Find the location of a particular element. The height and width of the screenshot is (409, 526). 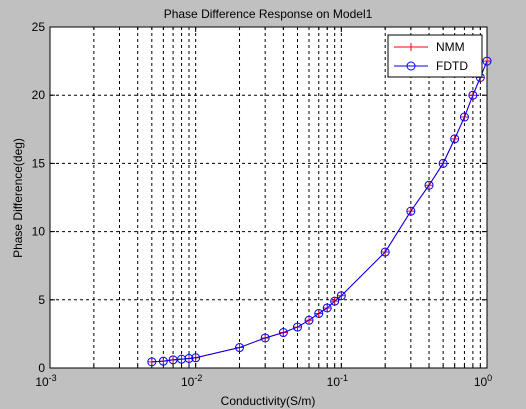

y-tick-label: 15 is located at coordinates (39, 163).